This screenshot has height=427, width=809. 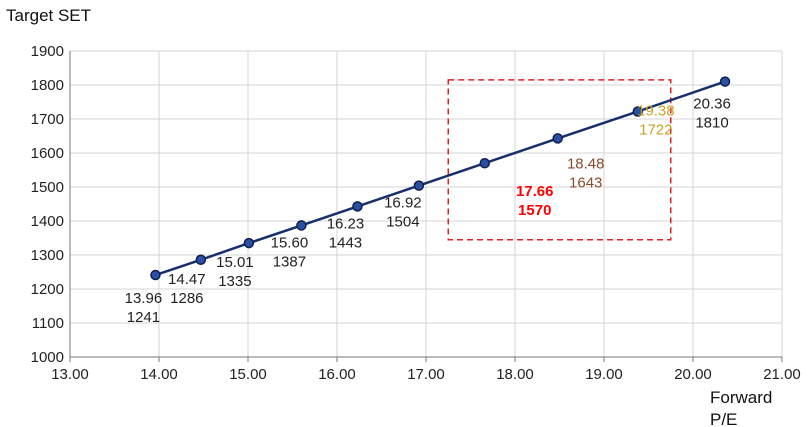 What do you see at coordinates (655, 130) in the screenshot?
I see `data-label-set: 1722` at bounding box center [655, 130].